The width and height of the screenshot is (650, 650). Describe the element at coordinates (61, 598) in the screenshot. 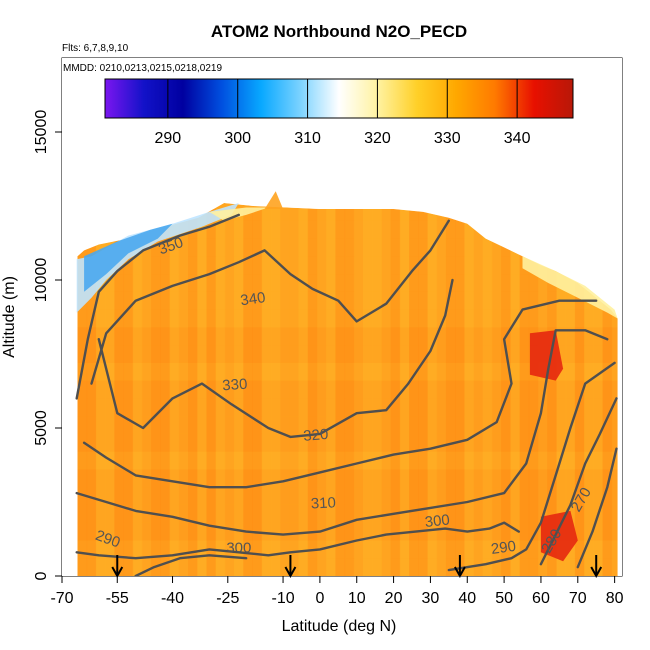

I see `x-tick-label: -70` at that location.